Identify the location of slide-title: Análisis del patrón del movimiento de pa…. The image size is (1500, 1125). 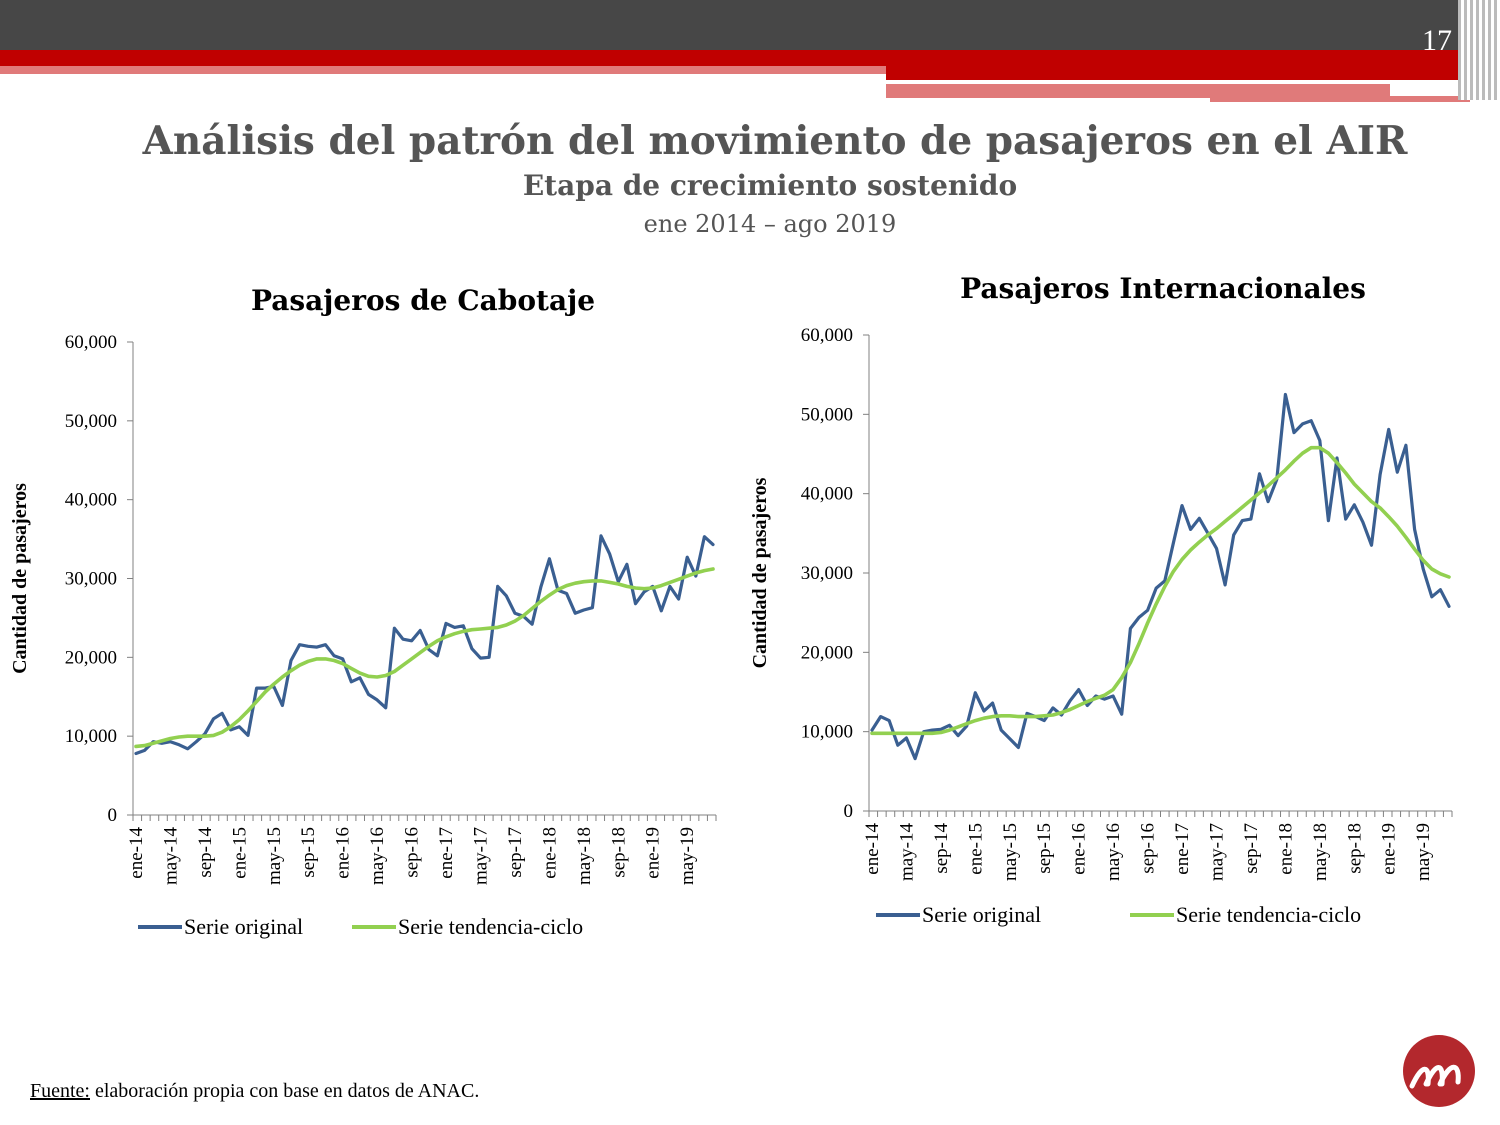
(775, 141).